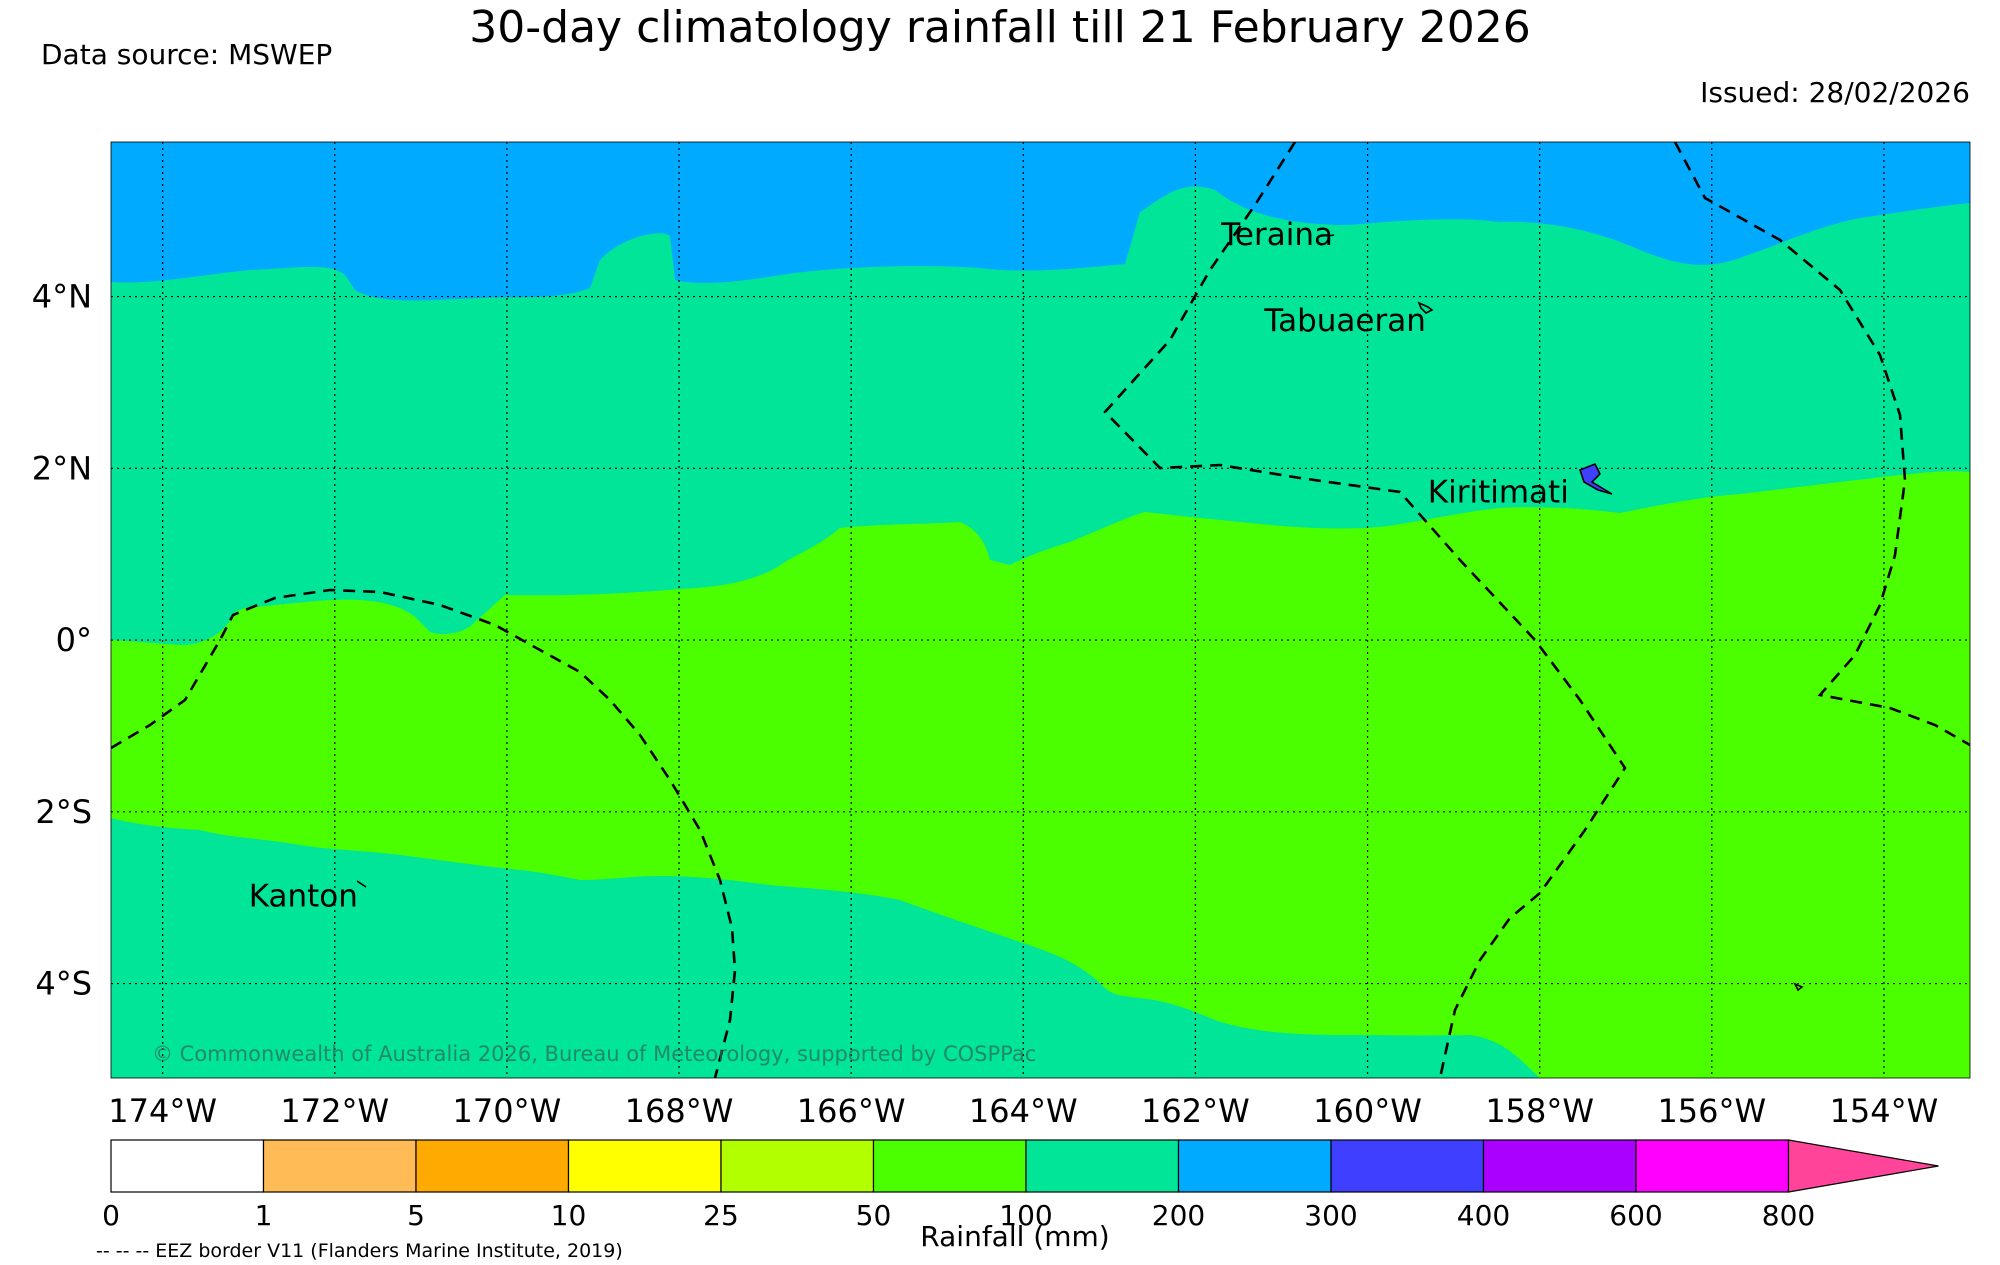 This screenshot has width=2000, height=1265. I want to click on colorbar-tick-label: 10, so click(569, 1215).